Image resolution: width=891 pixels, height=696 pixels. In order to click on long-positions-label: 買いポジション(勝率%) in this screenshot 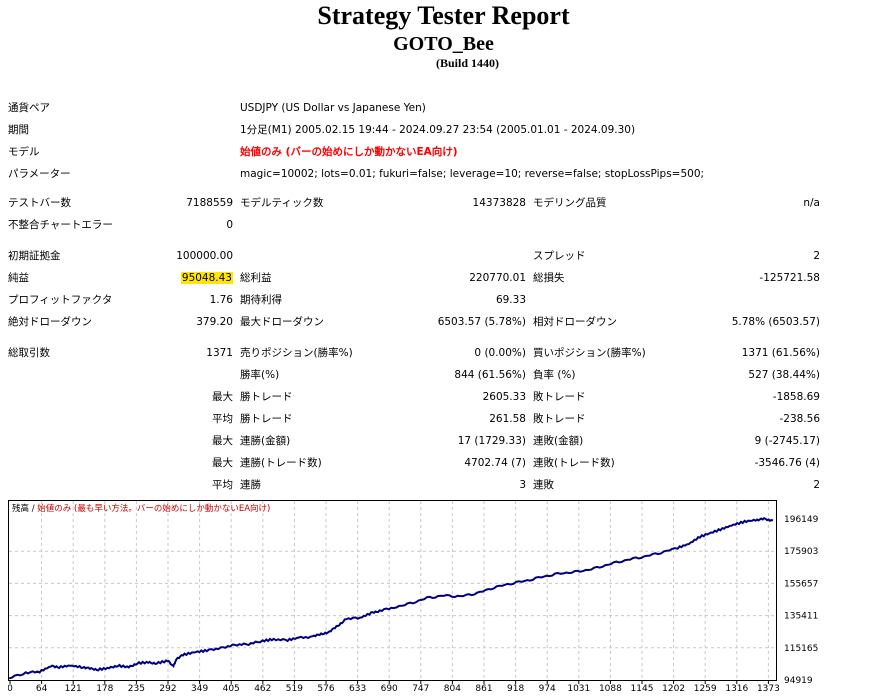, I will do `click(589, 353)`.